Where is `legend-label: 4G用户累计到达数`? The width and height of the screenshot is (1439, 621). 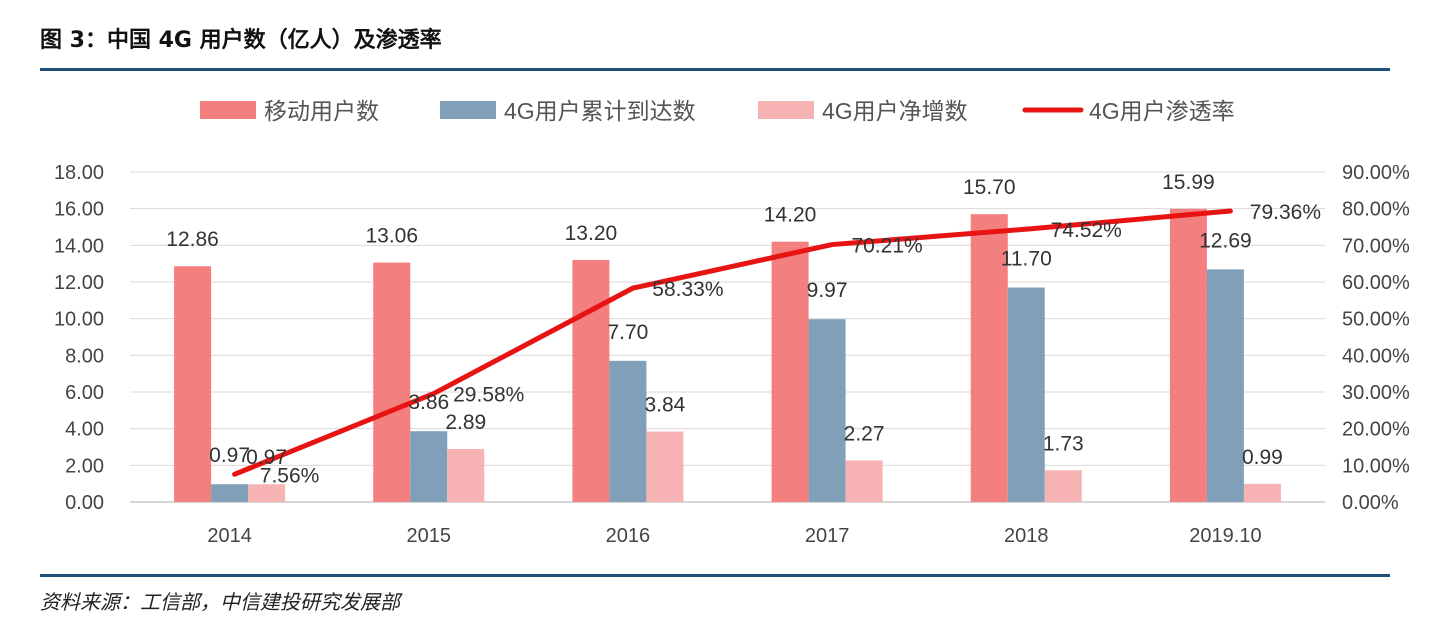 legend-label: 4G用户累计到达数 is located at coordinates (600, 111).